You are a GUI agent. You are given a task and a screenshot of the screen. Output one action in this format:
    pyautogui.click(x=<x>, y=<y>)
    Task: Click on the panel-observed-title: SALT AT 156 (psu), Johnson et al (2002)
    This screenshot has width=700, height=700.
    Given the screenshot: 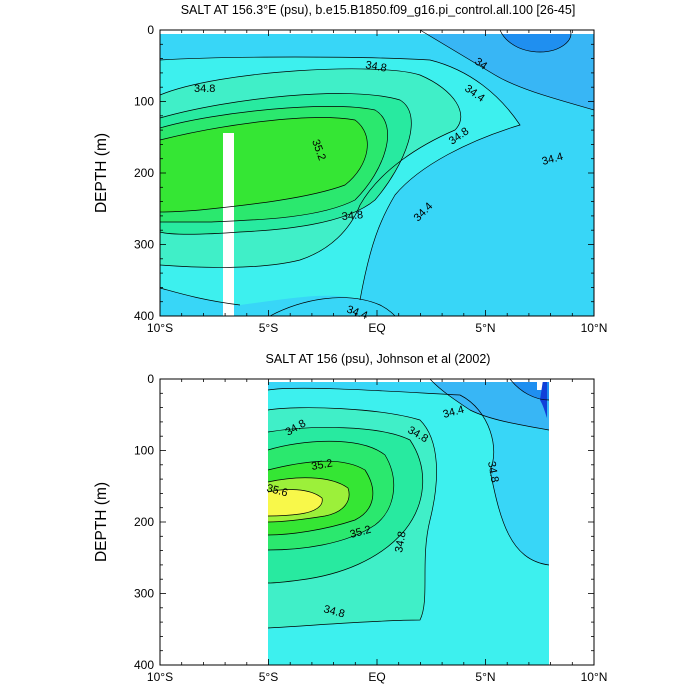 What is the action you would take?
    pyautogui.click(x=378, y=359)
    